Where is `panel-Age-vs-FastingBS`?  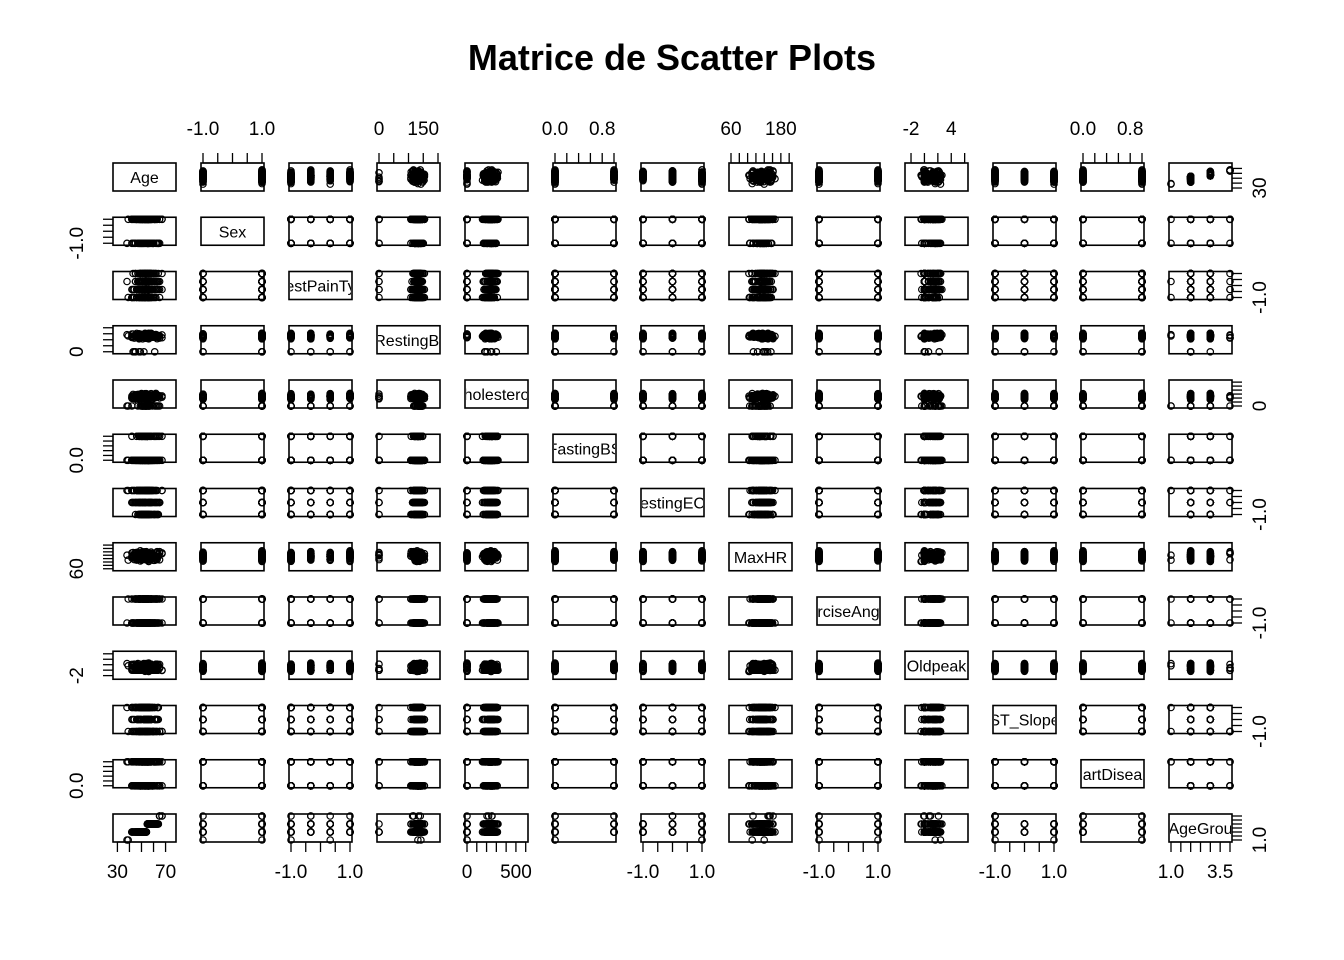
panel-Age-vs-FastingBS is located at coordinates (584, 177).